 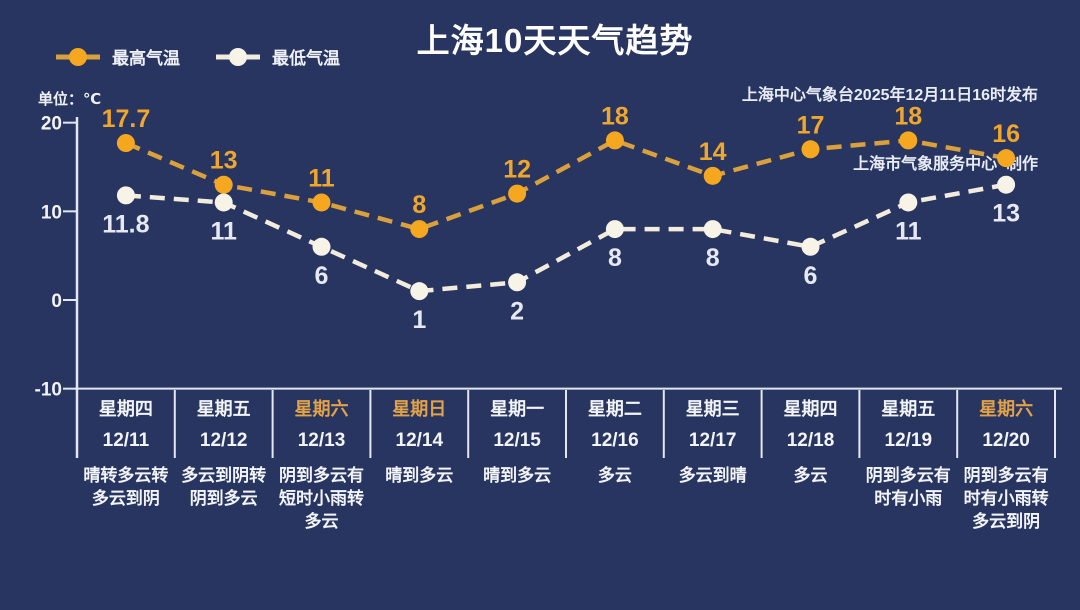 What do you see at coordinates (126, 453) in the screenshot?
I see `day-column: 星期四 12/11 晴转多云转多云到阴` at bounding box center [126, 453].